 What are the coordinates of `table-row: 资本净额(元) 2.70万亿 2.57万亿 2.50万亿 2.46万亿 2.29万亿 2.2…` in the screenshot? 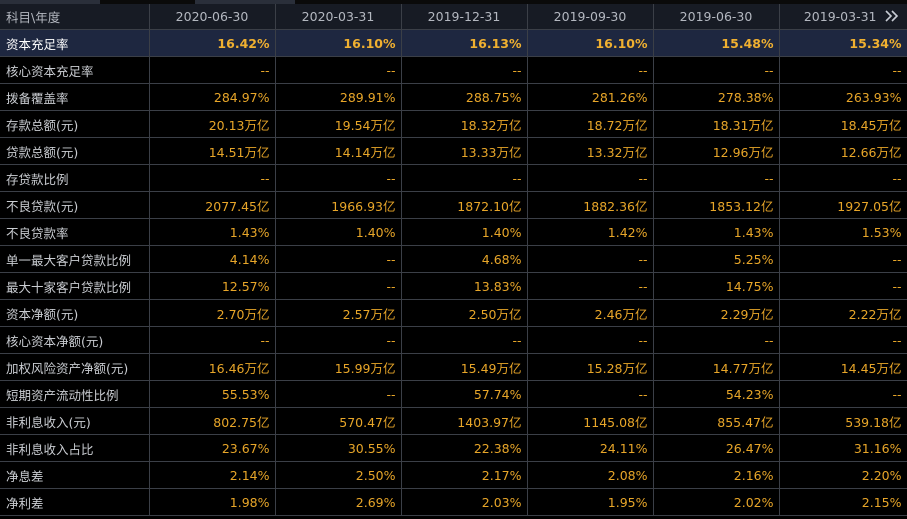 It's located at (453, 313).